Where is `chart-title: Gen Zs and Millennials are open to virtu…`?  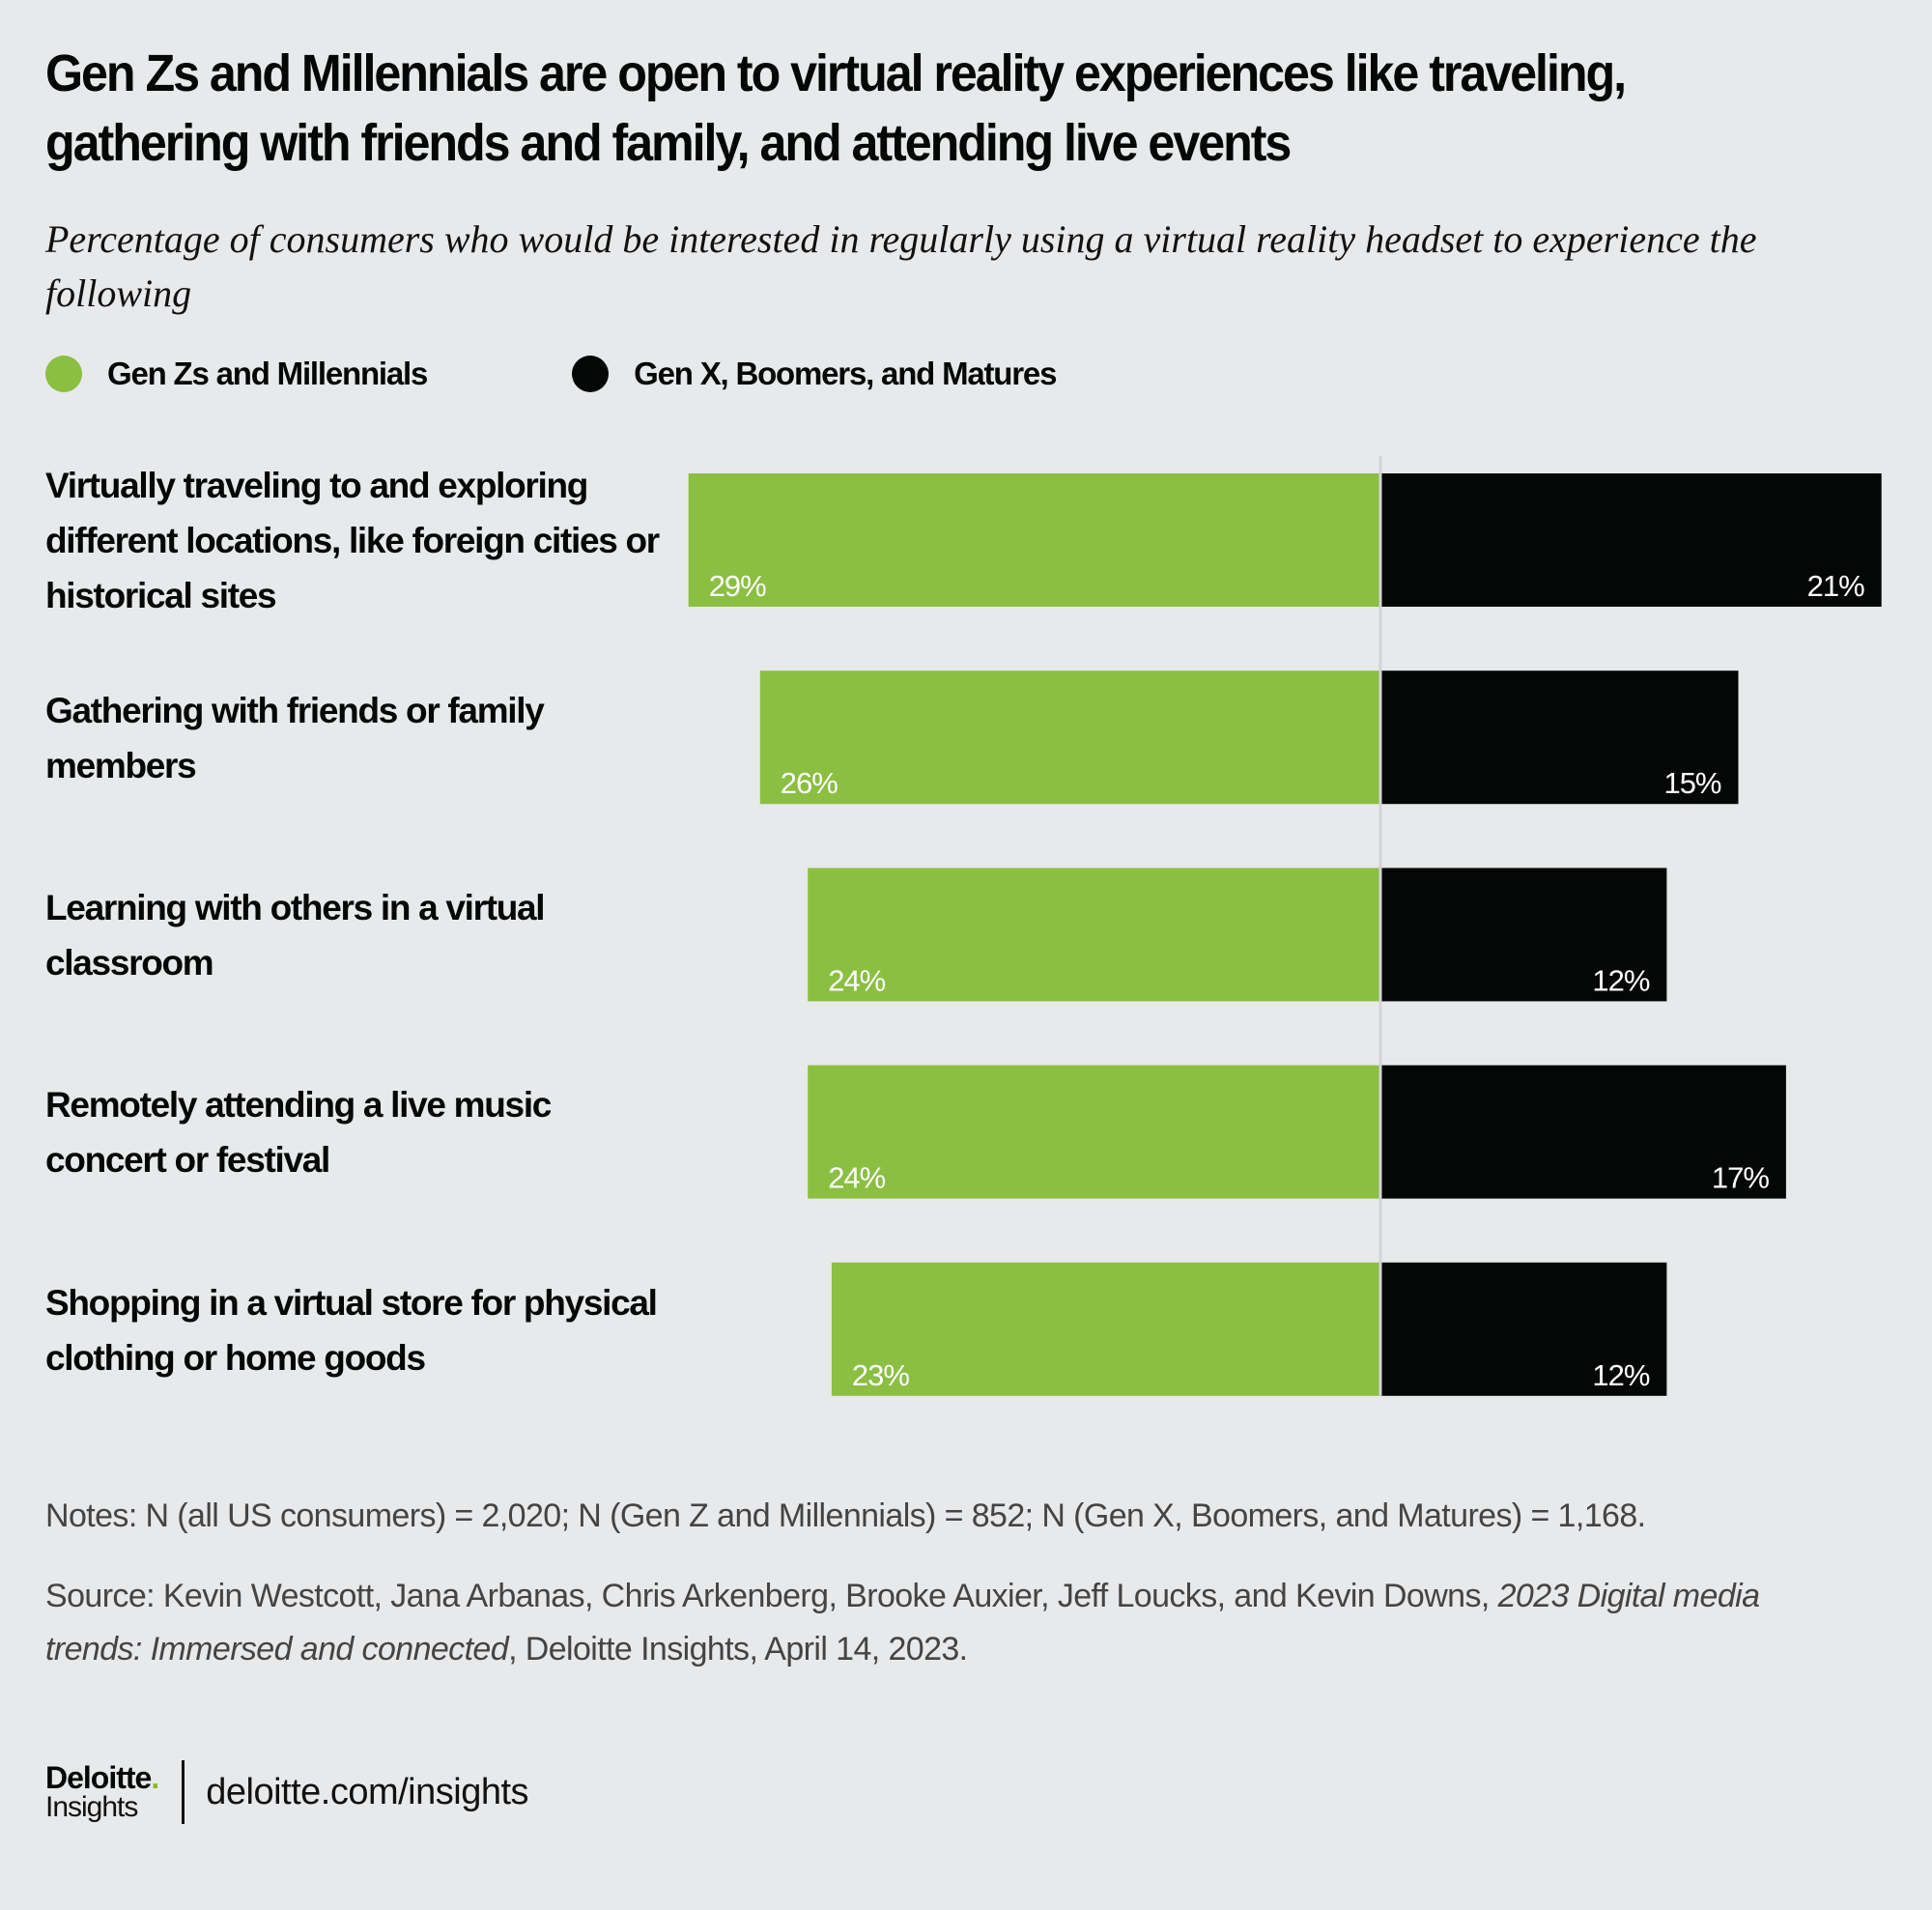 chart-title: Gen Zs and Millennials are open to virtu… is located at coordinates (836, 108).